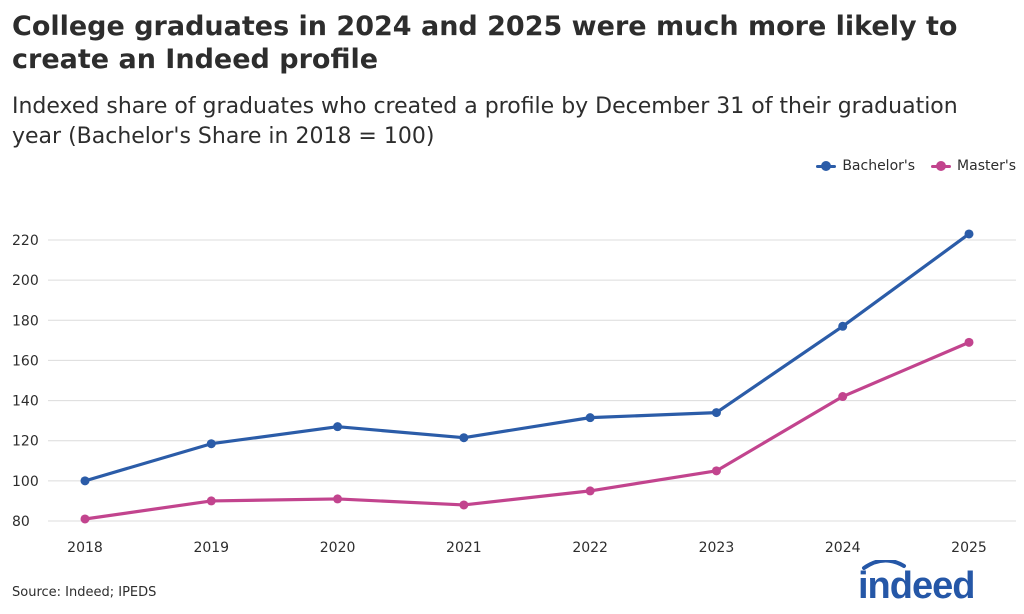 The height and width of the screenshot is (614, 1024). What do you see at coordinates (21, 522) in the screenshot?
I see `y-tick-label: 80` at bounding box center [21, 522].